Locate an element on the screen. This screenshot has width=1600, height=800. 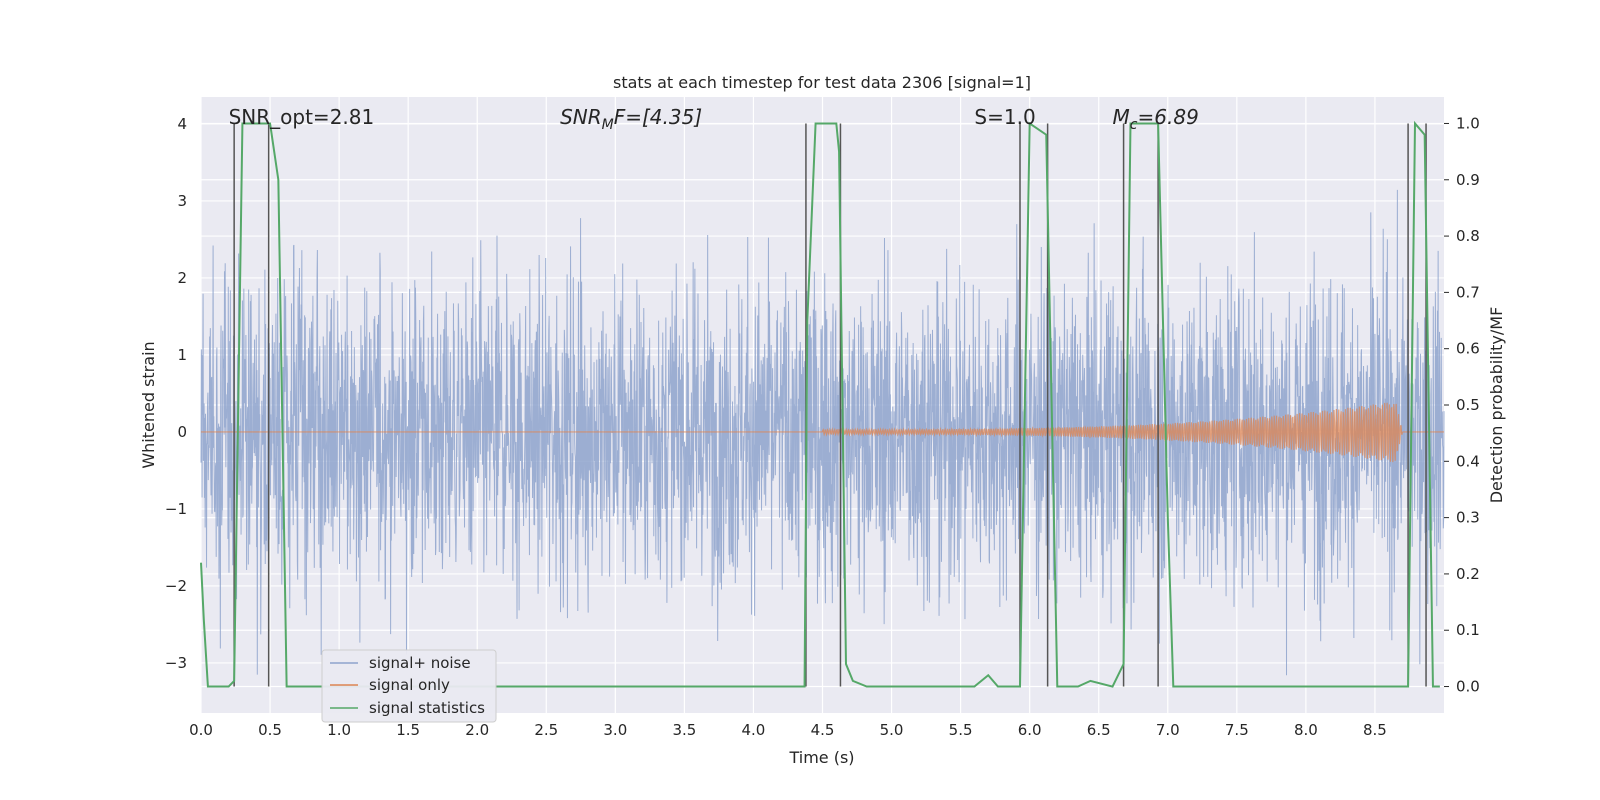
right-y-tick-label: 0.9 is located at coordinates (1468, 180).